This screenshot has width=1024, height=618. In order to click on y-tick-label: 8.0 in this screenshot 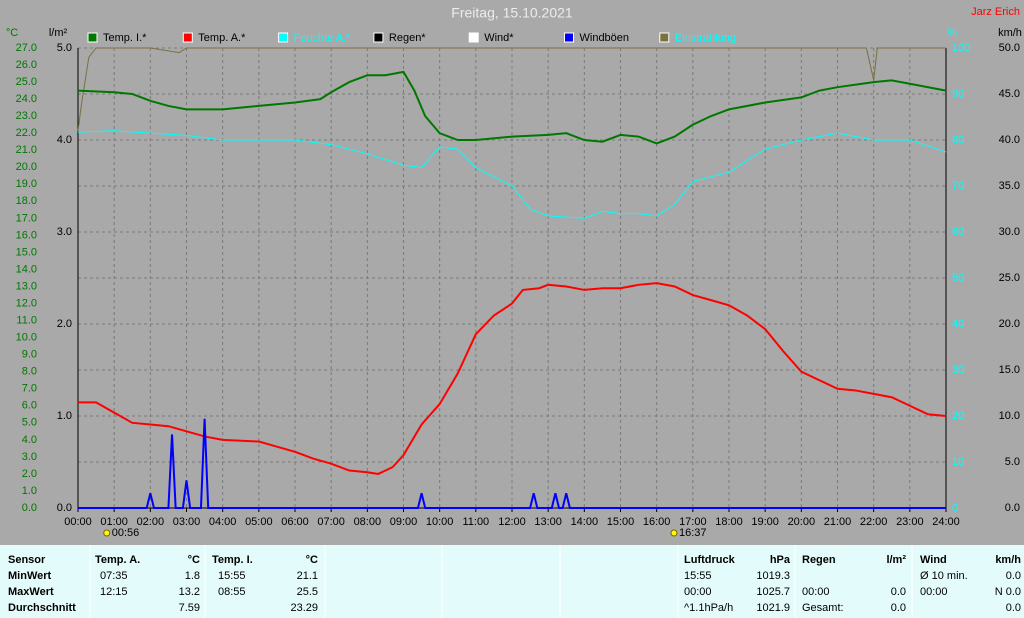, I will do `click(29, 372)`.